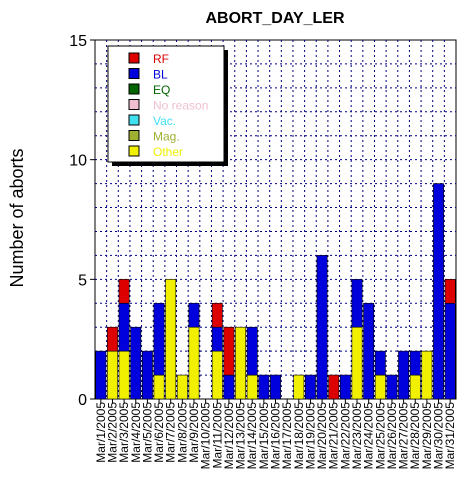  Describe the element at coordinates (369, 436) in the screenshot. I see `x-tick-label: Mar/24/2005` at that location.